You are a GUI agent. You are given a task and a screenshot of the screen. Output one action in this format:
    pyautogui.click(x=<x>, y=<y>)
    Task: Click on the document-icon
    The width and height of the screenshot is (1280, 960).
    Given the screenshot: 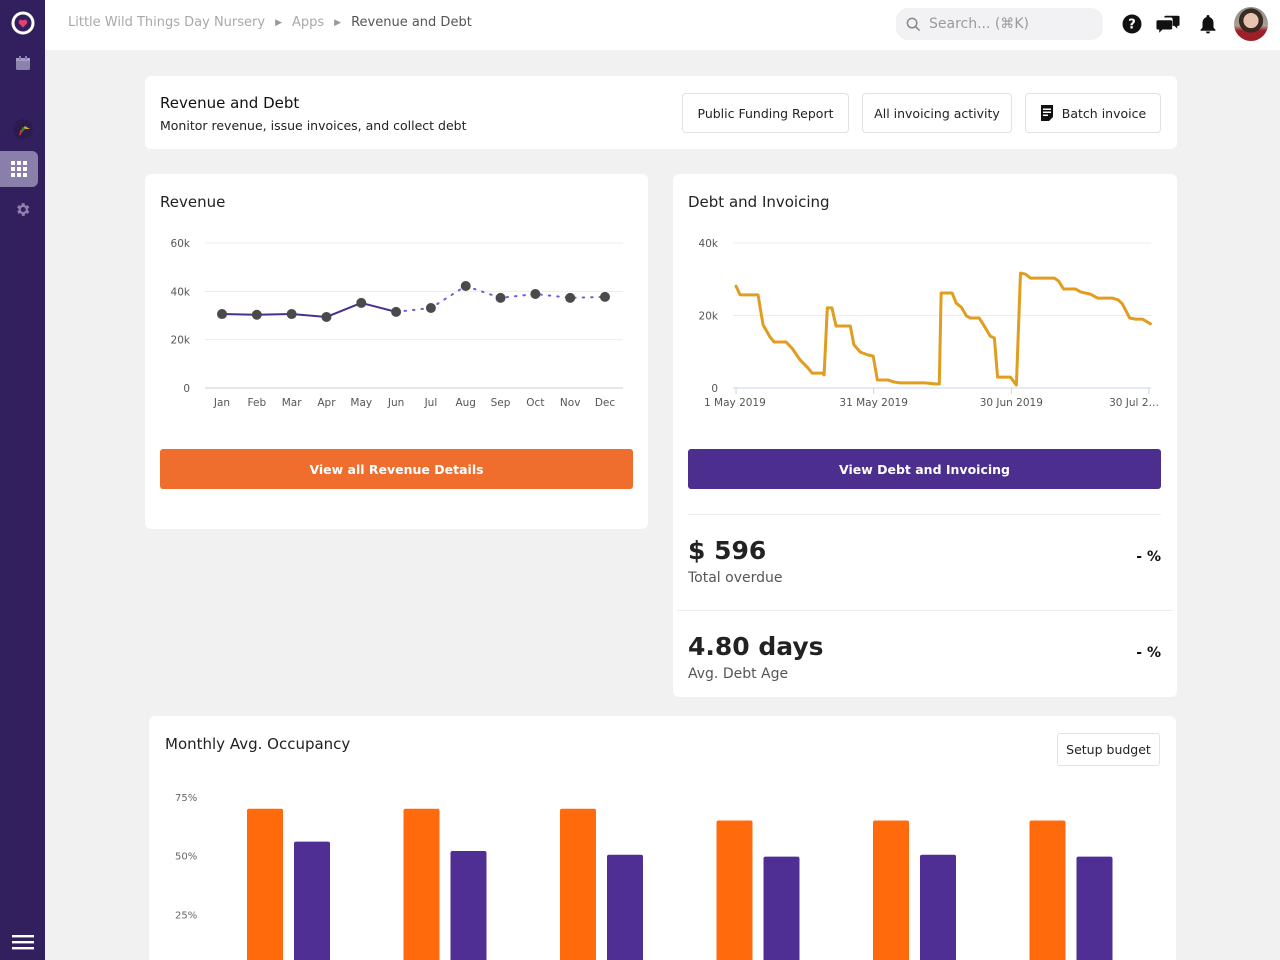 What is the action you would take?
    pyautogui.click(x=1046, y=113)
    